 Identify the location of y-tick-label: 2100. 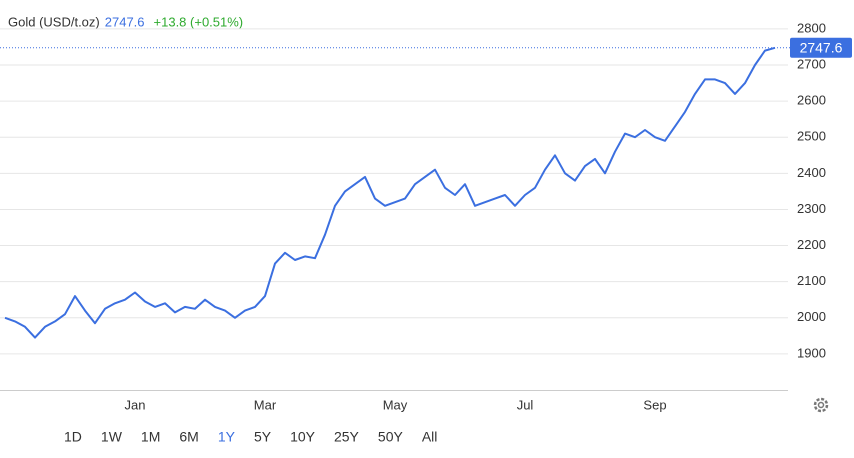
(811, 280).